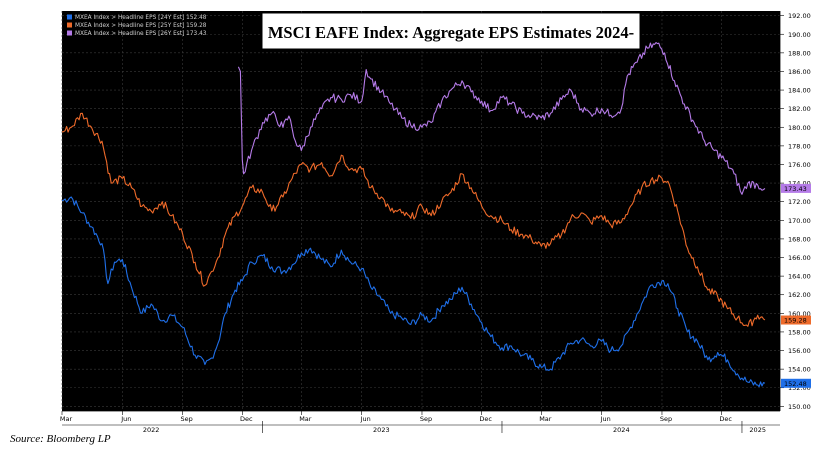 The image size is (829, 460). I want to click on last-value-label: 173.43, so click(795, 189).